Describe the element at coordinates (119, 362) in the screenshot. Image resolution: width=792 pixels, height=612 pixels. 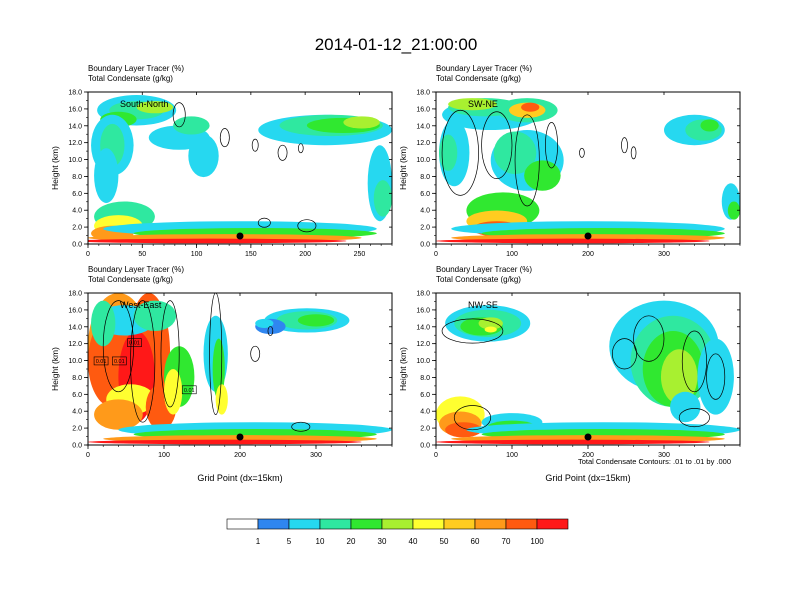
I see `contour-label: 0.01` at that location.